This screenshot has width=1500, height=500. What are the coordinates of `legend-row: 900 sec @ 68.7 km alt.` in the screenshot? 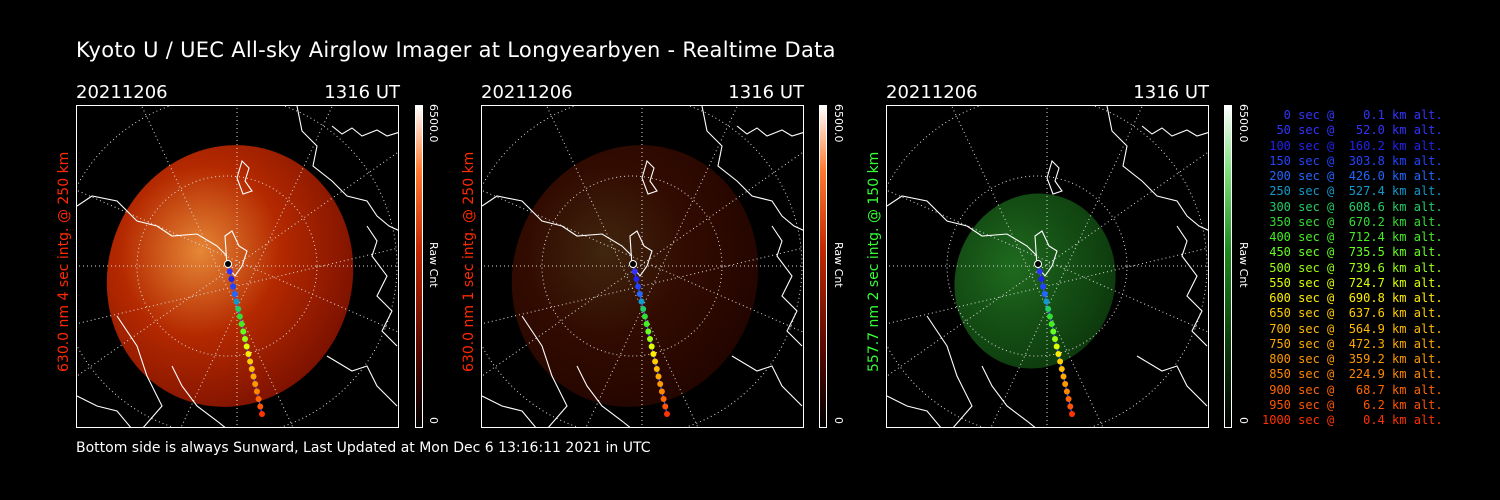 It's located at (1352, 389).